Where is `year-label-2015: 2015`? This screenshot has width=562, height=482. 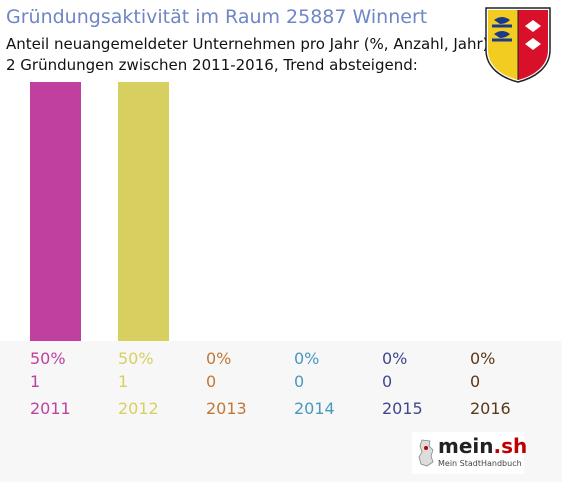 year-label-2015: 2015 is located at coordinates (402, 408).